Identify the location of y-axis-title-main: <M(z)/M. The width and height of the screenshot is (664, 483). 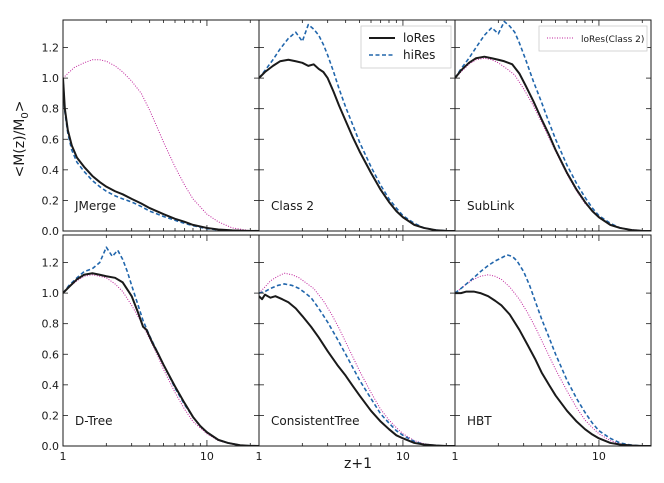
(20, 148).